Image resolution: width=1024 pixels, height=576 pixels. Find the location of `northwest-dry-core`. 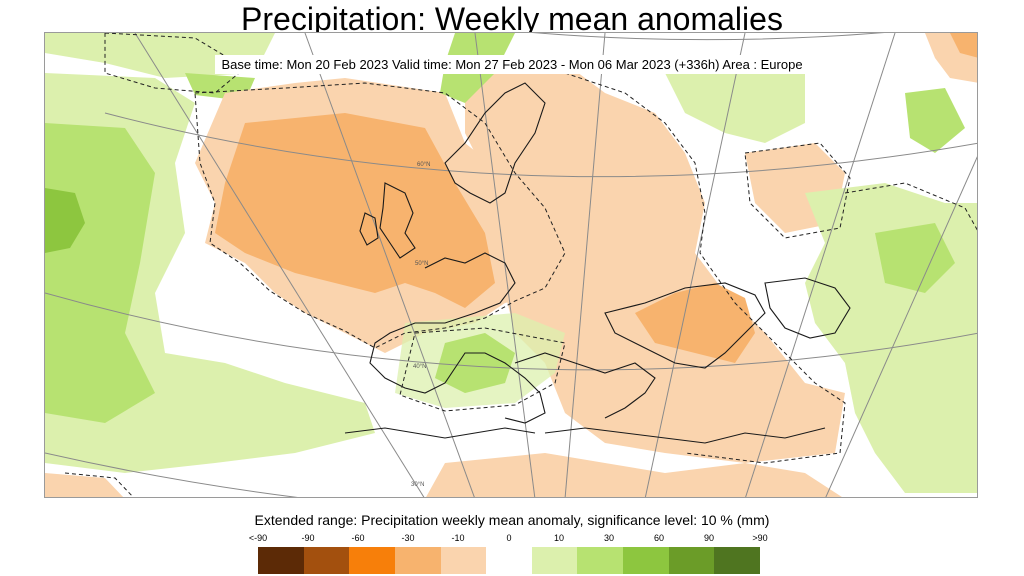

northwest-dry-core is located at coordinates (355, 210).